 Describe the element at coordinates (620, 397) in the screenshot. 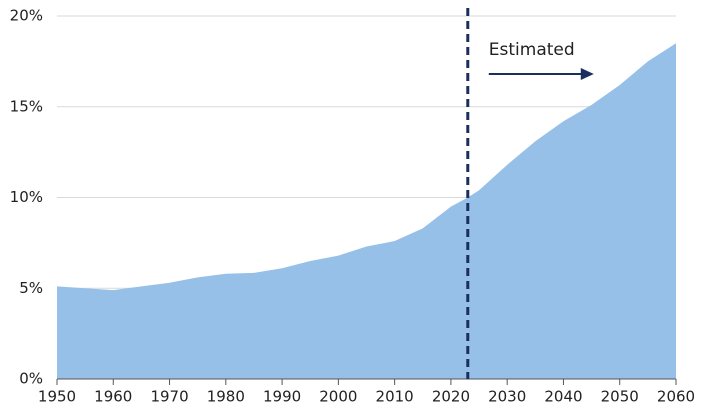

I see `x-tick-label: 2050` at that location.